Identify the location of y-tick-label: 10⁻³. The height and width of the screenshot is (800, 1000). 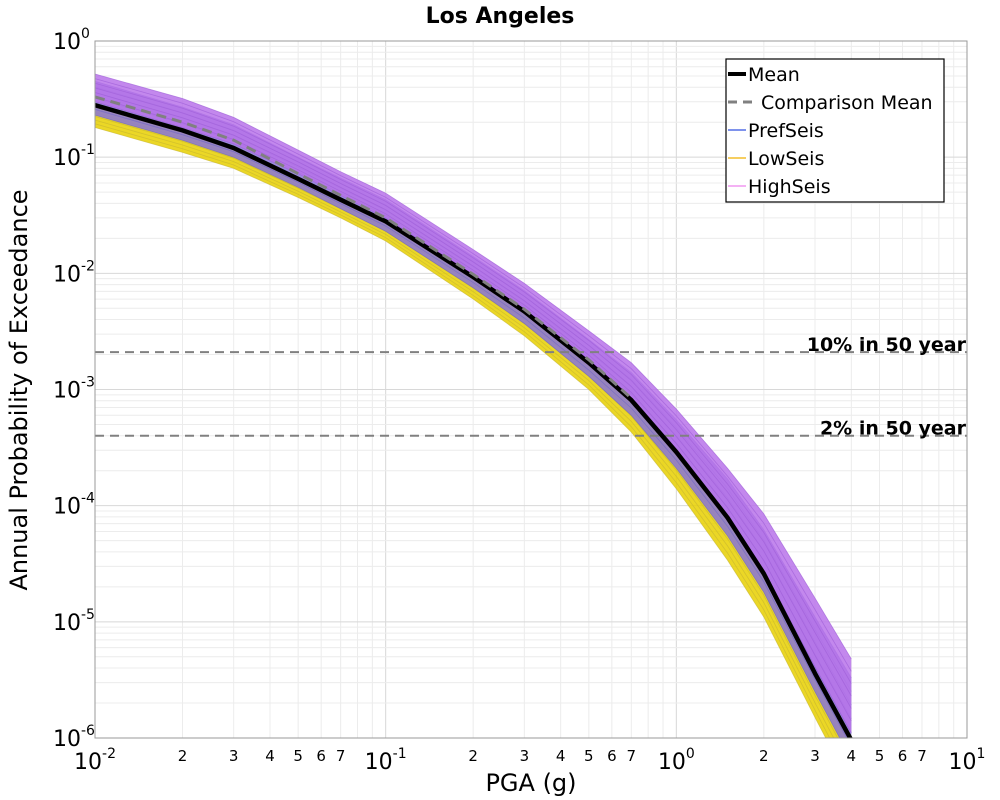
(74, 389).